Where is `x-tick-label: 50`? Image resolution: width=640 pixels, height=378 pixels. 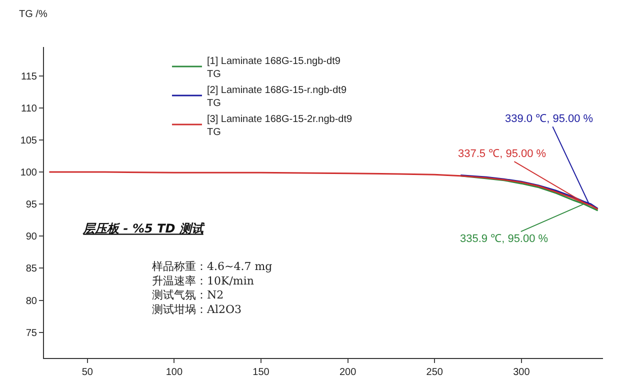
x-tick-label: 50 is located at coordinates (88, 372).